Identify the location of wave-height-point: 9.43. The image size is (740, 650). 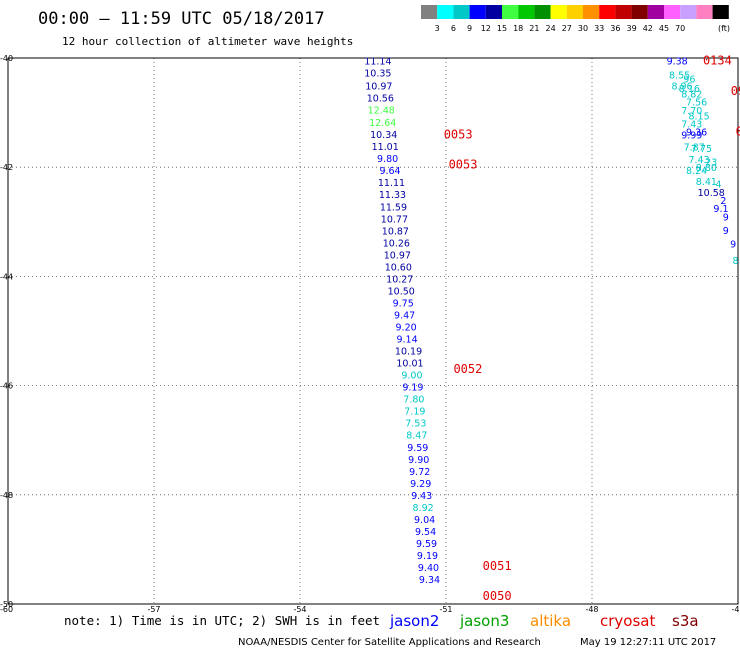
(421, 496).